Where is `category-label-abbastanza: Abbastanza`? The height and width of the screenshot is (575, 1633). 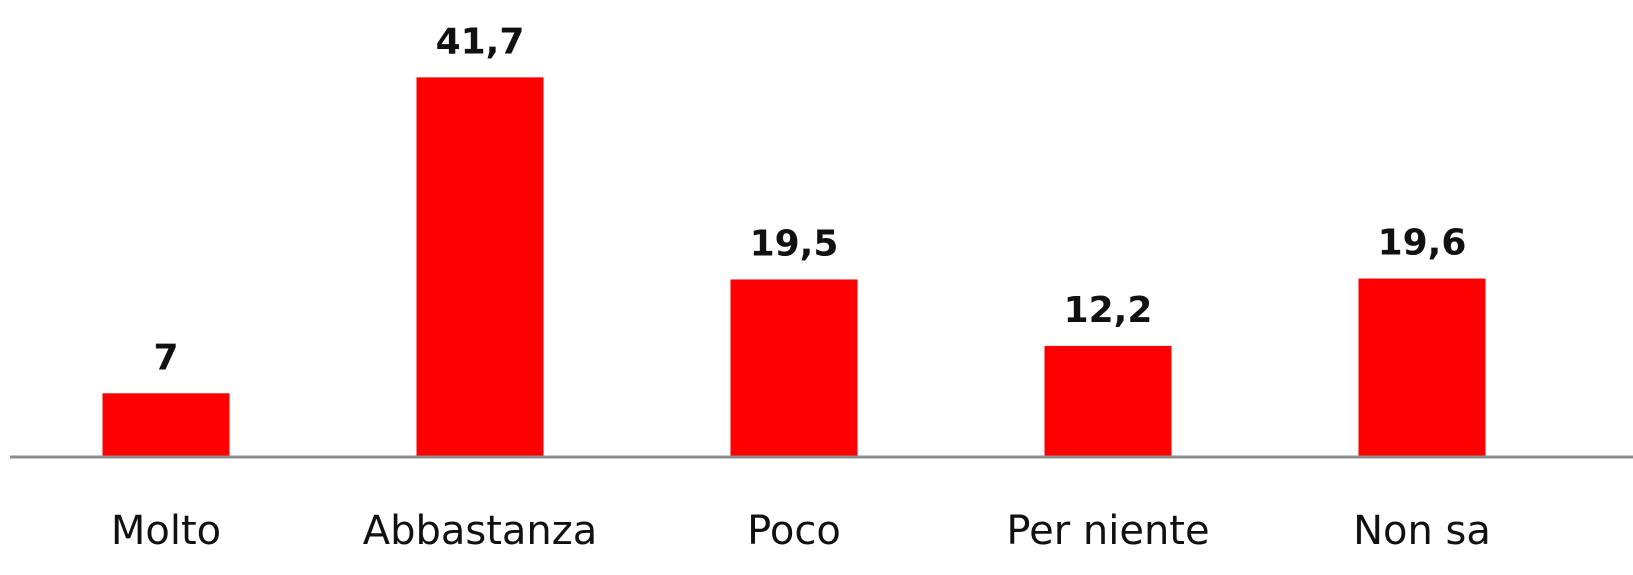
category-label-abbastanza: Abbastanza is located at coordinates (480, 531).